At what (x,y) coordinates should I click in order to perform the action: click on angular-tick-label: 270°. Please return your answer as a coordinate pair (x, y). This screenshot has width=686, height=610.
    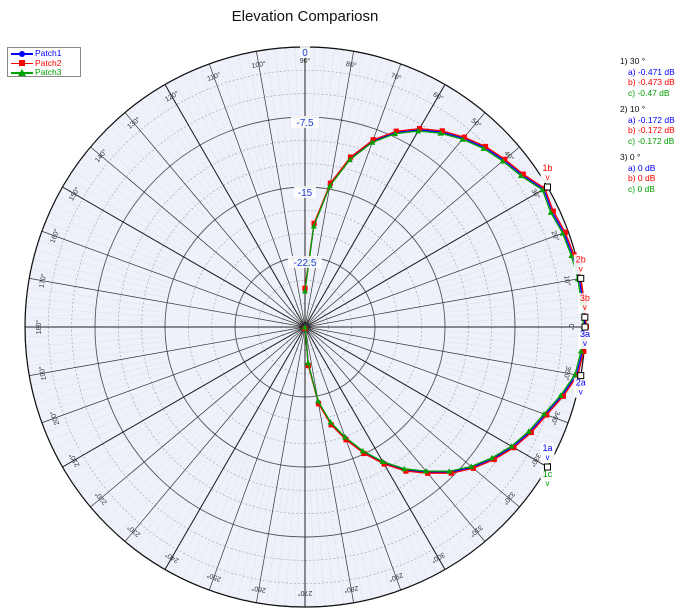
    Looking at the image, I should click on (305, 593).